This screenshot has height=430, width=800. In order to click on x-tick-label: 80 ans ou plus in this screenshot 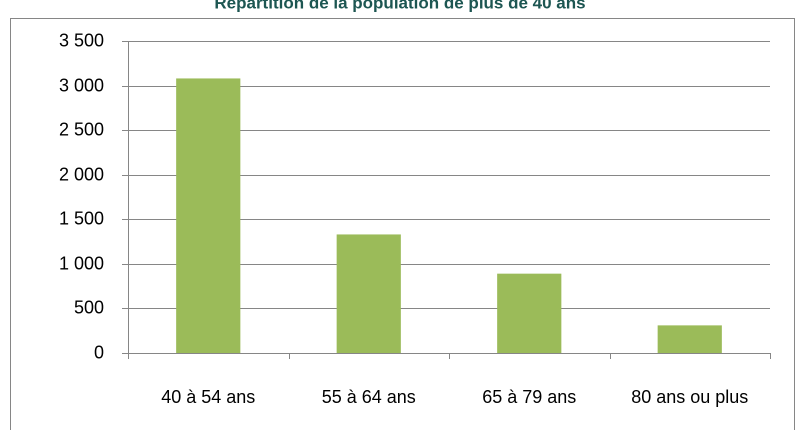, I will do `click(689, 397)`.